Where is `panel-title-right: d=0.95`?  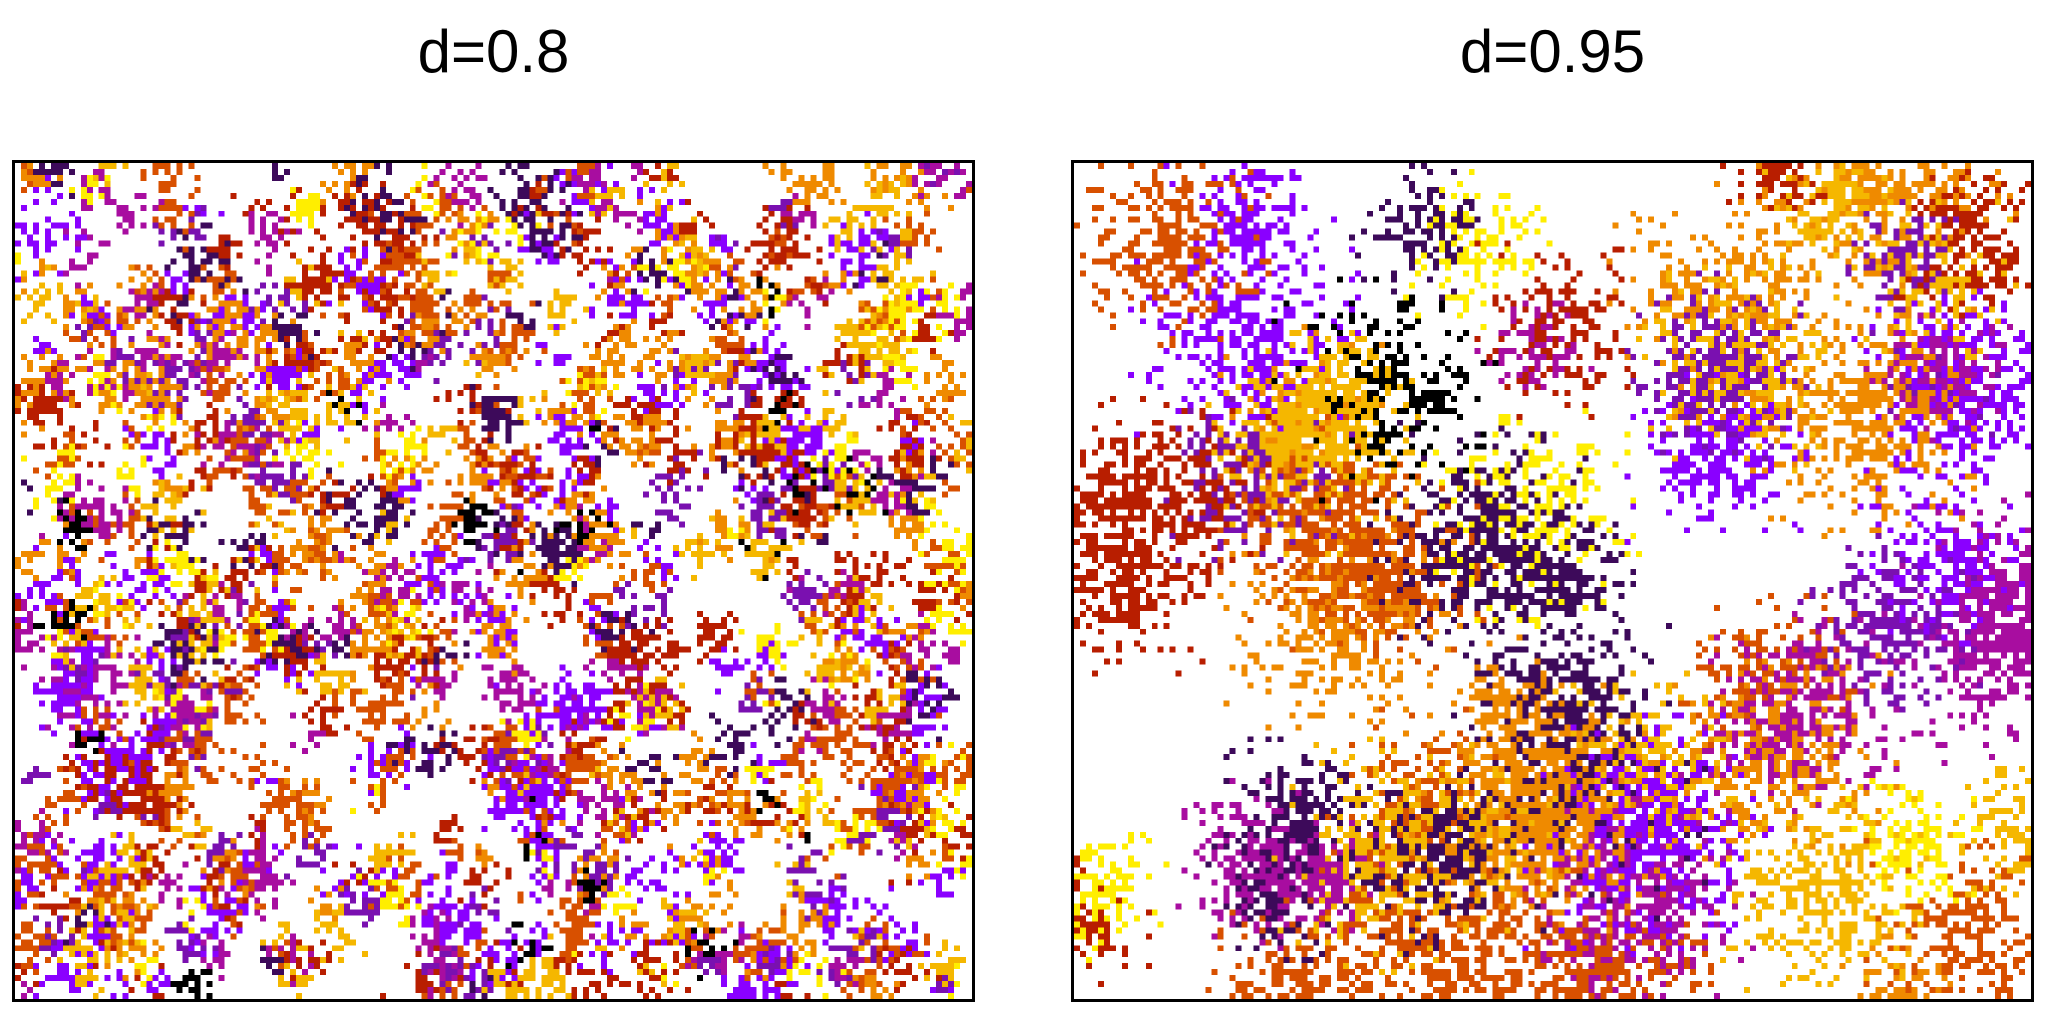
panel-title-right: d=0.95 is located at coordinates (1552, 51).